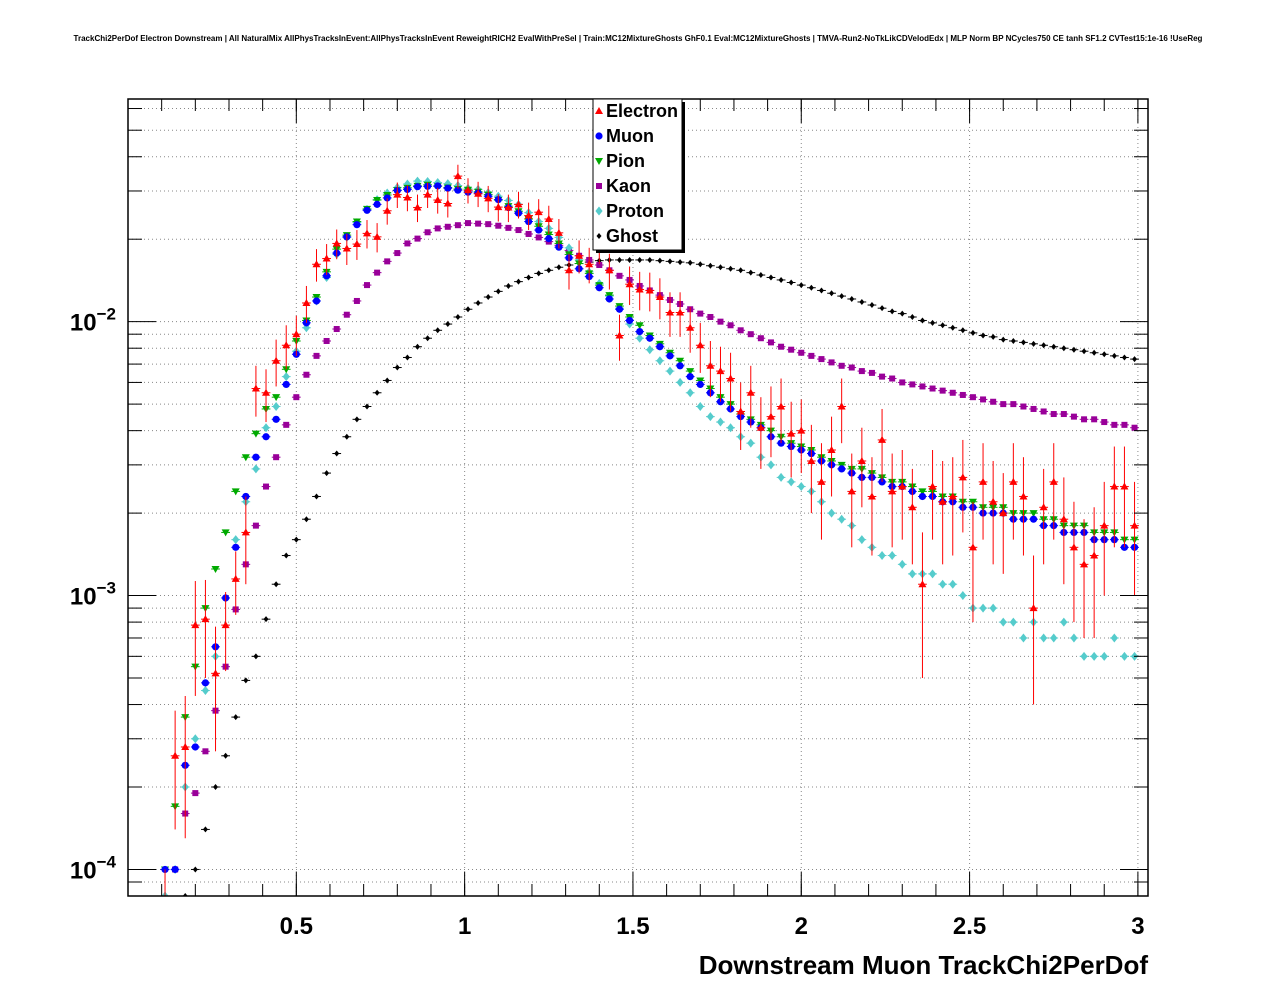  What do you see at coordinates (599, 110) in the screenshot?
I see `legend-marker-electron` at bounding box center [599, 110].